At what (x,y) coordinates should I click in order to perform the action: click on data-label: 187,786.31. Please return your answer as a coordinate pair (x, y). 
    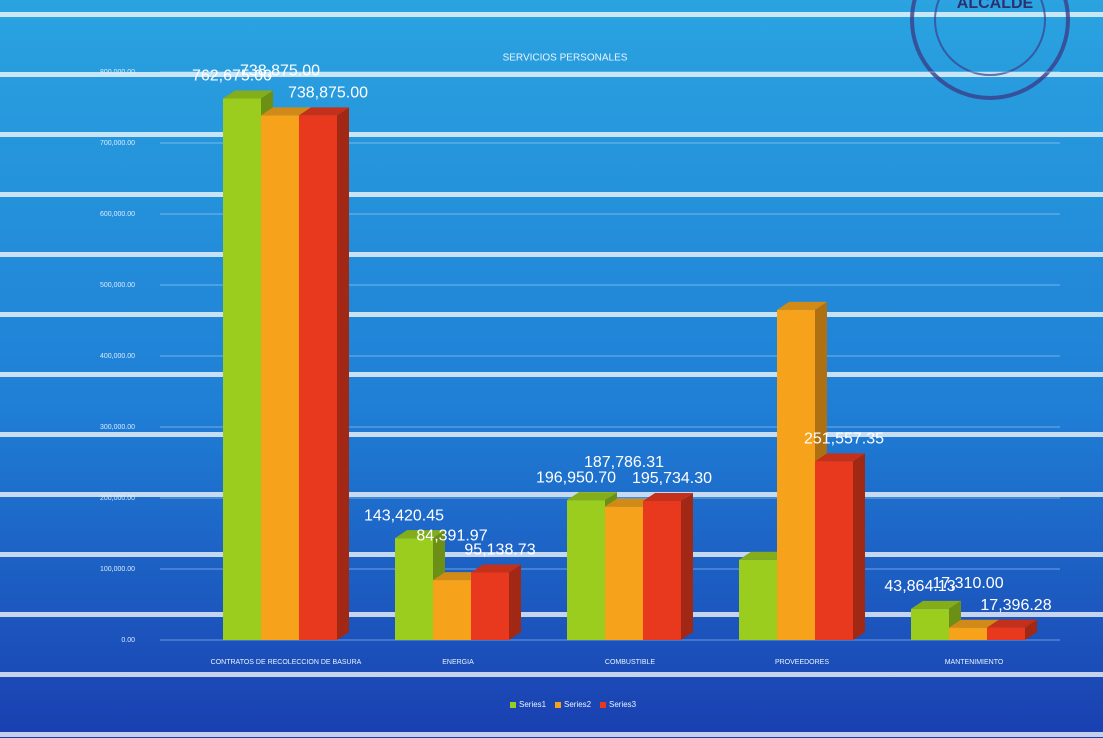
    Looking at the image, I should click on (624, 462).